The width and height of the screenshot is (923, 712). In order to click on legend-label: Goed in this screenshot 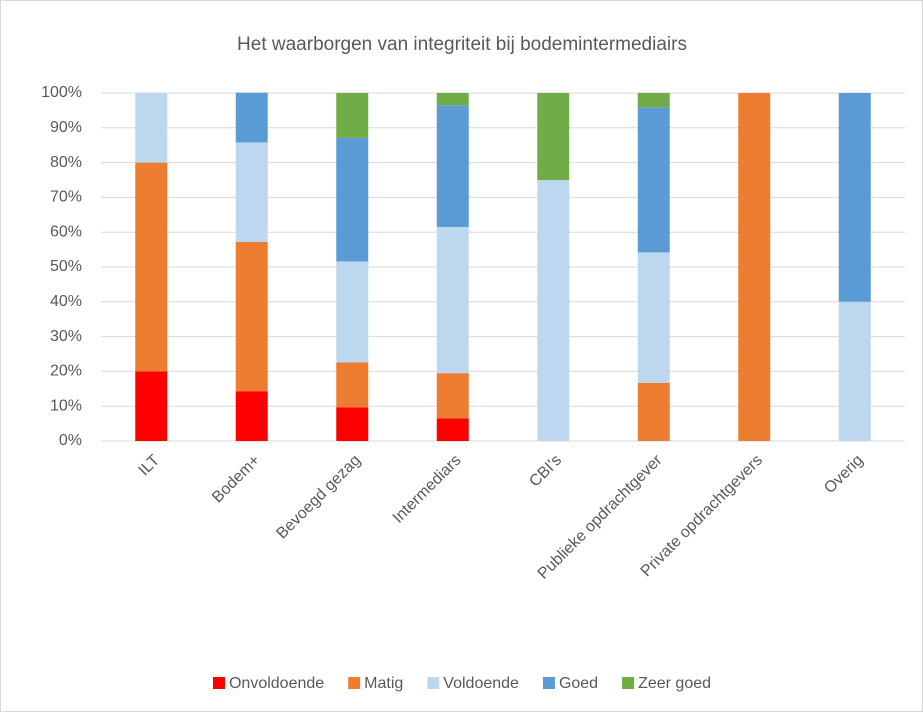, I will do `click(578, 683)`.